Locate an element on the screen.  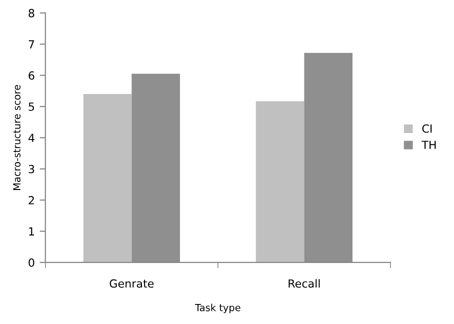
y-tick-label: 7 is located at coordinates (31, 44).